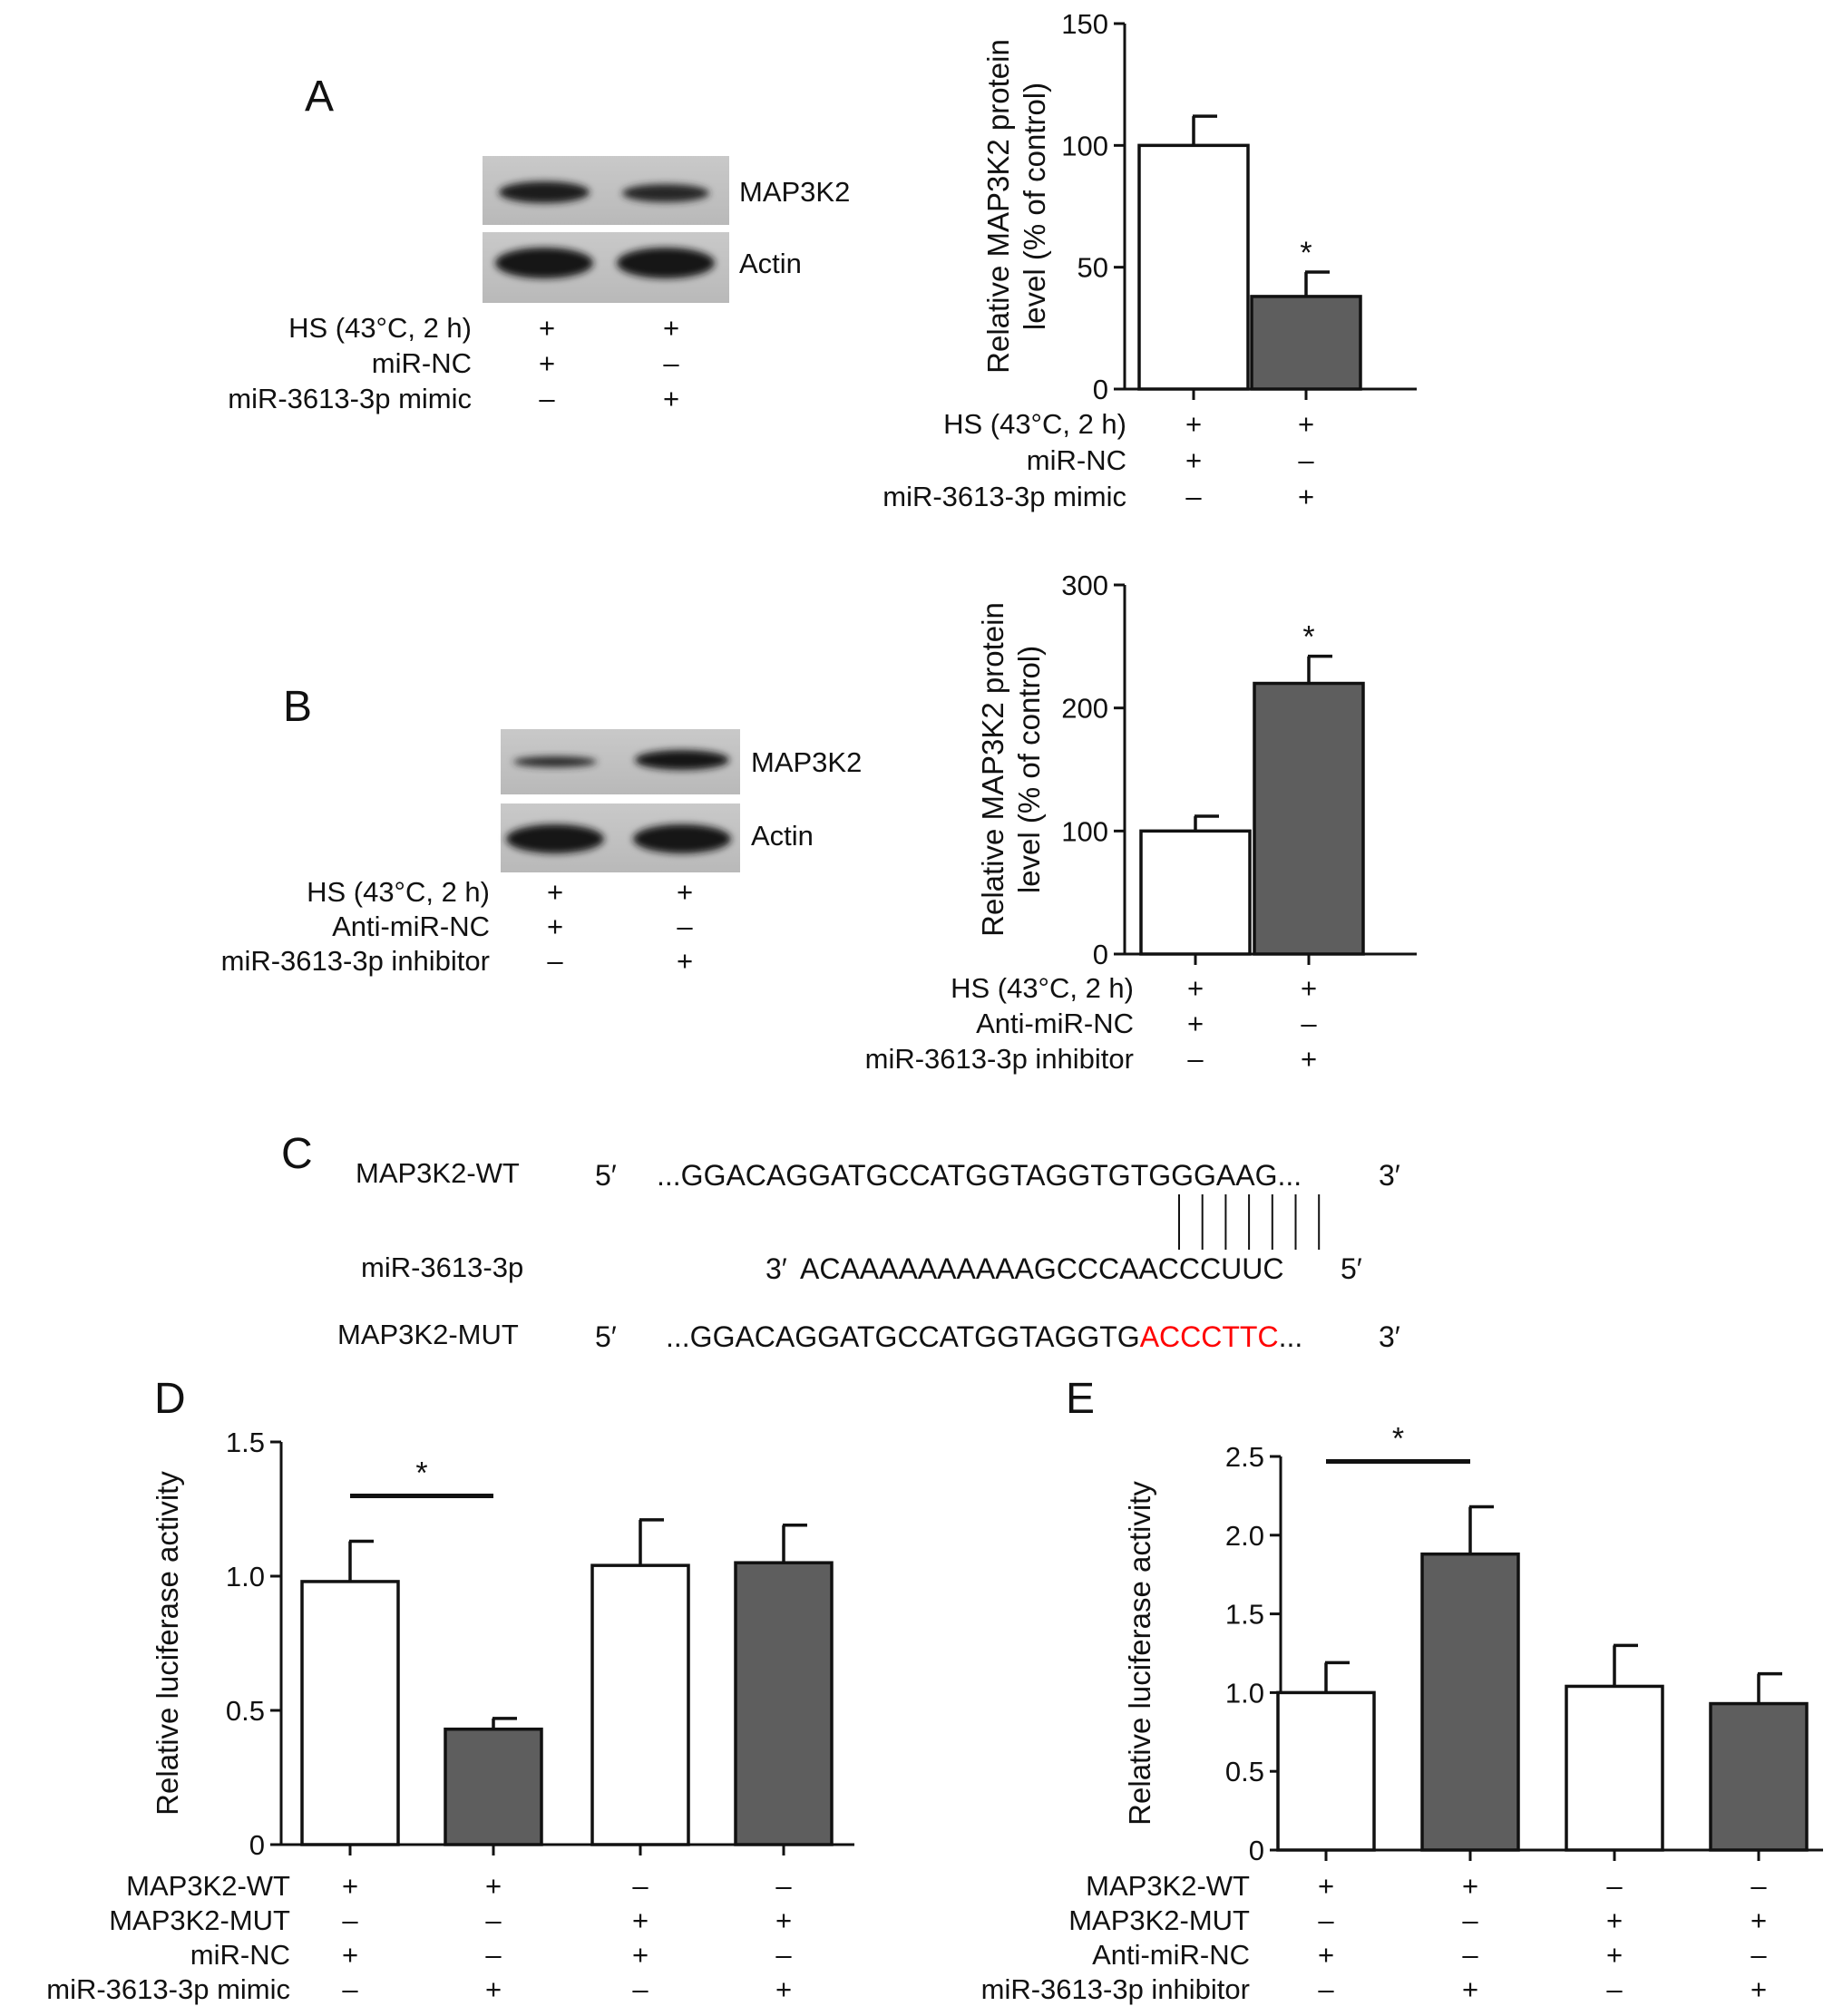 This screenshot has height=2016, width=1843. What do you see at coordinates (1042, 988) in the screenshot?
I see `chart-b-condition-label: HS (43°C, 2 h)` at bounding box center [1042, 988].